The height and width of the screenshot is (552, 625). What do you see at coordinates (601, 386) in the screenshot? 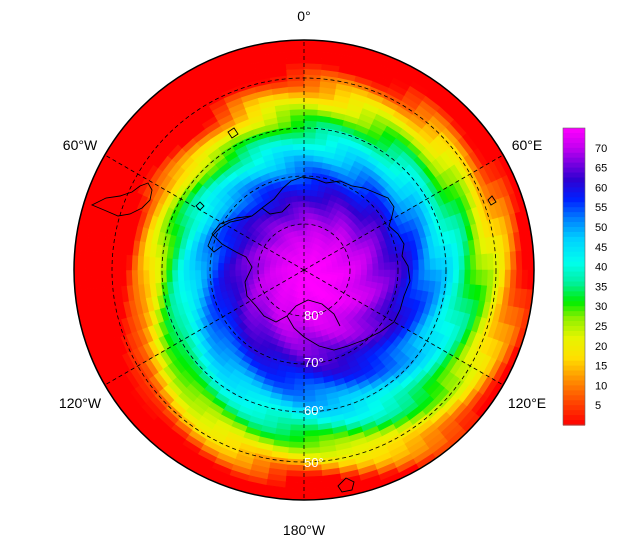
I see `colorbar-tick-label: 10` at bounding box center [601, 386].